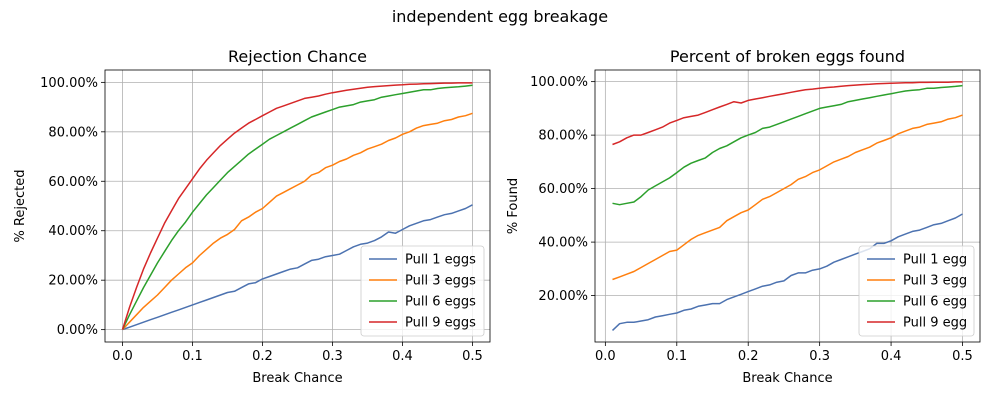 The image size is (1000, 400). Describe the element at coordinates (935, 281) in the screenshot. I see `legend-label: Pull 3 egg` at that location.